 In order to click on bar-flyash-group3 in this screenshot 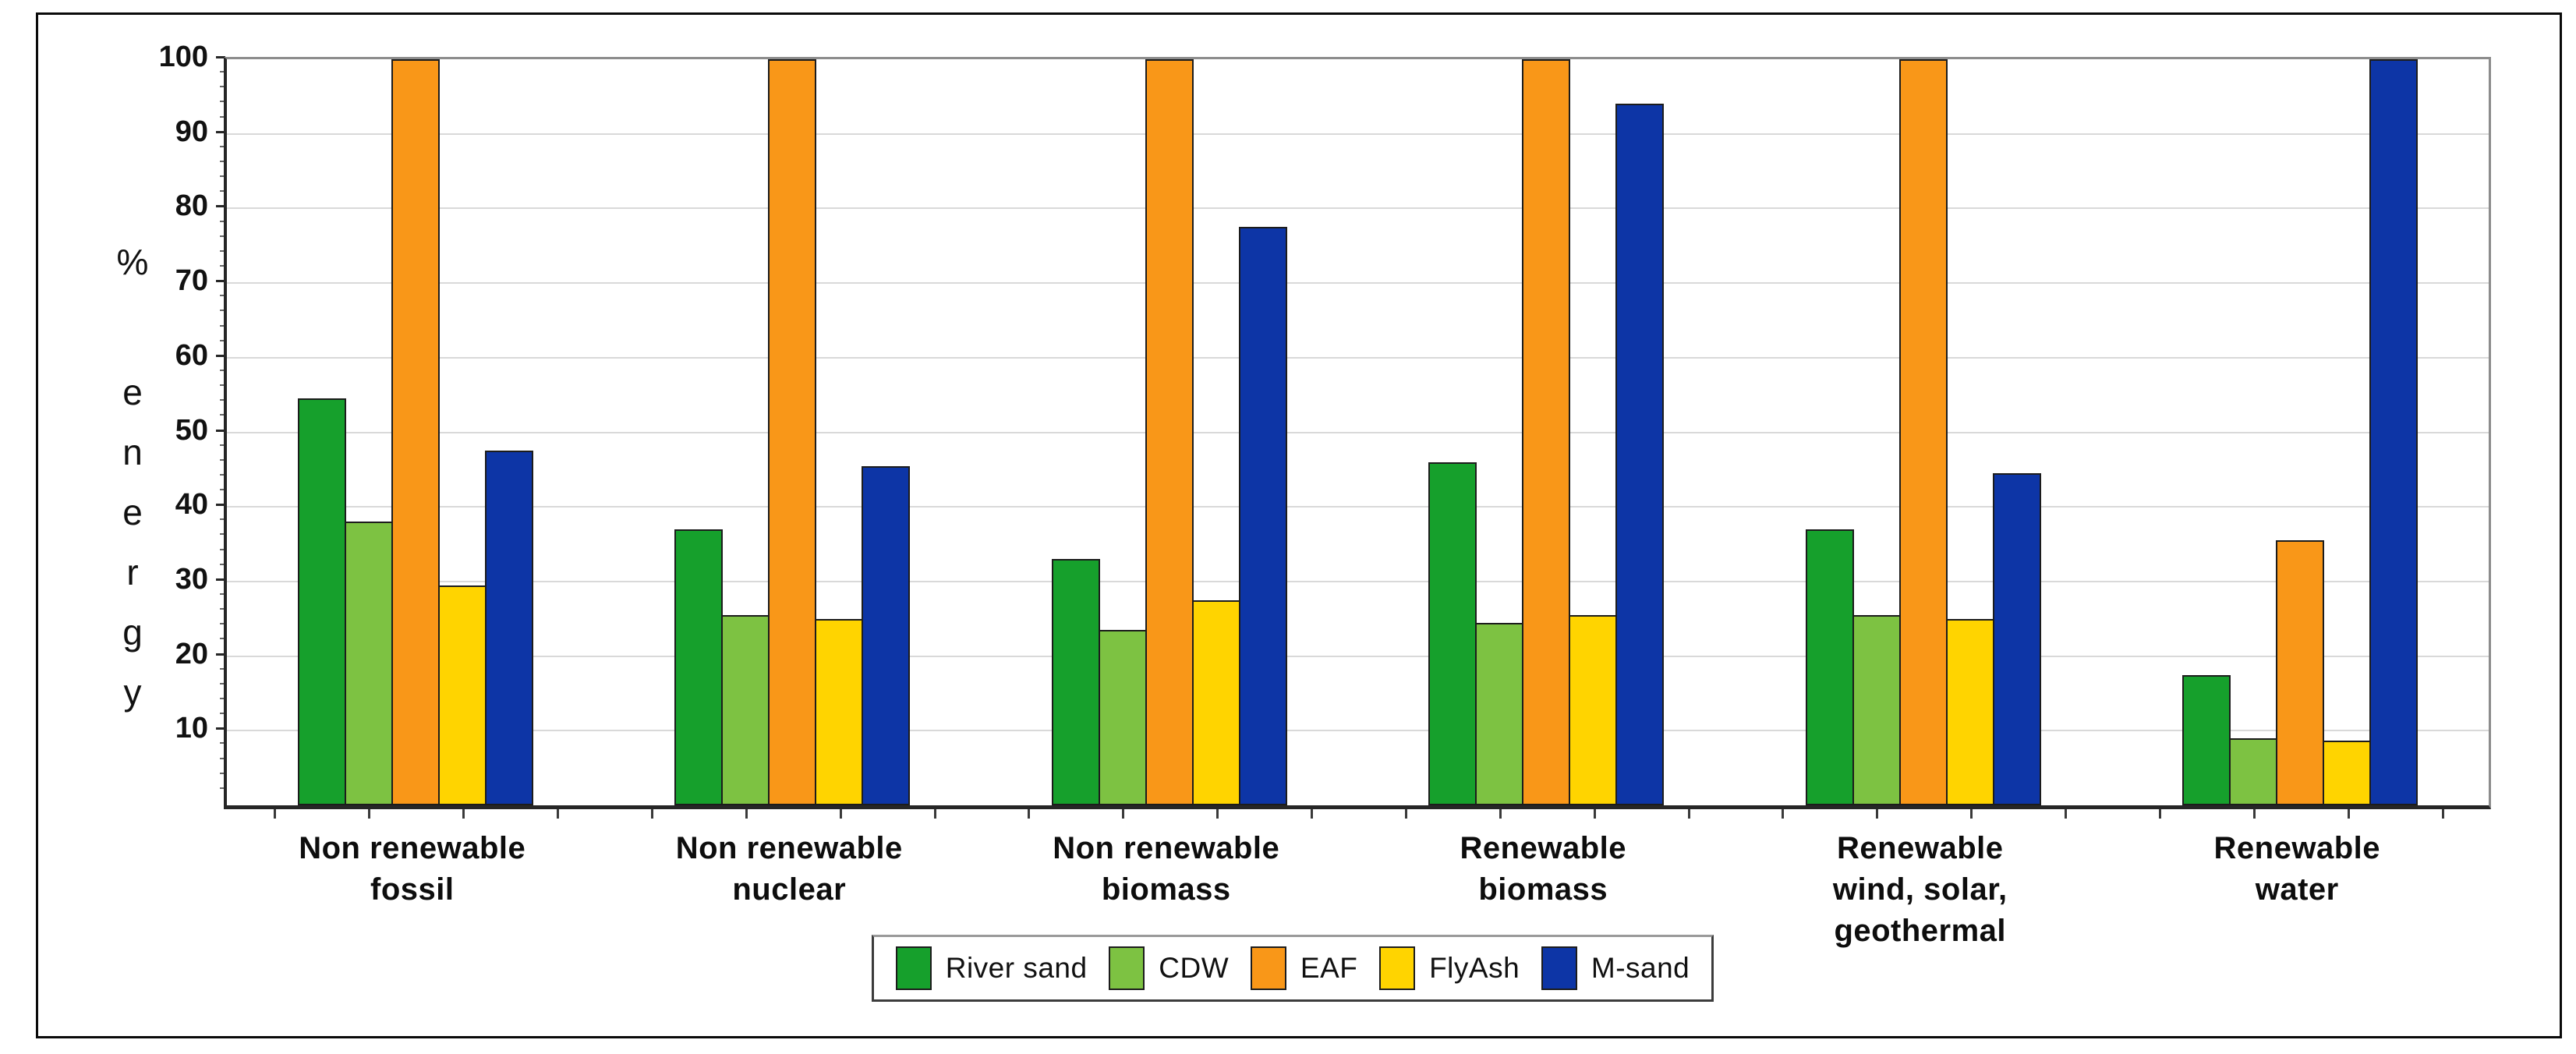, I will do `click(1215, 702)`.